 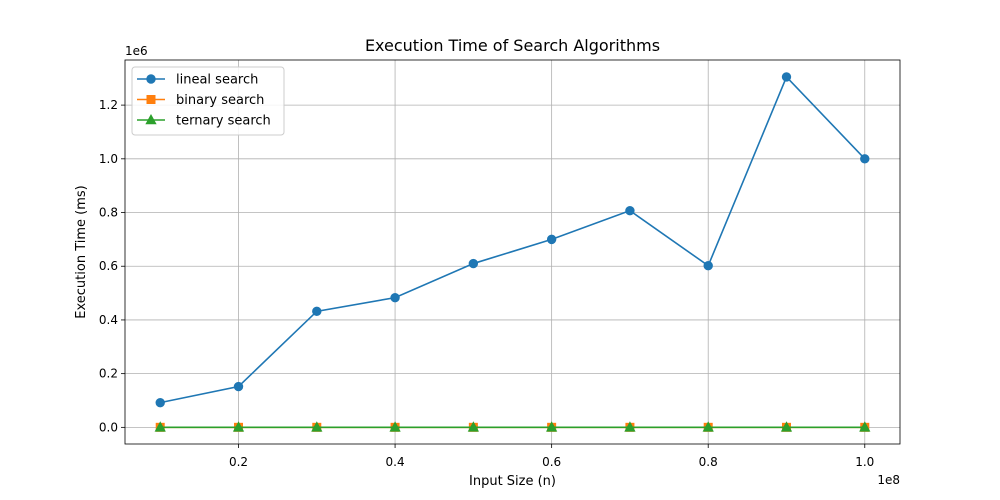 What do you see at coordinates (136, 51) in the screenshot?
I see `y-offset-label: 1e6` at bounding box center [136, 51].